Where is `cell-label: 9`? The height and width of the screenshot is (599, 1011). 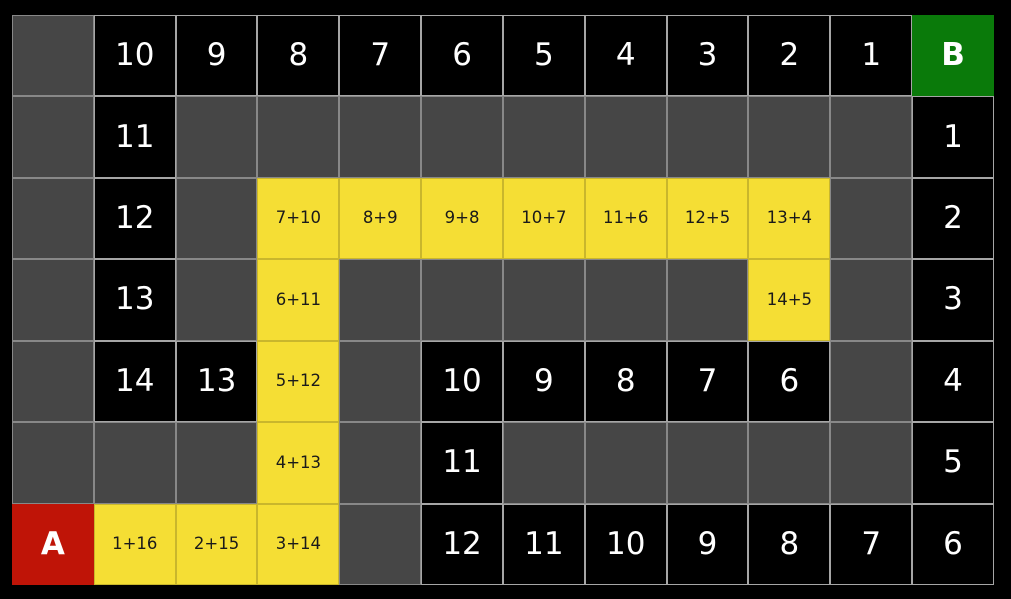 cell-label: 9 is located at coordinates (544, 380).